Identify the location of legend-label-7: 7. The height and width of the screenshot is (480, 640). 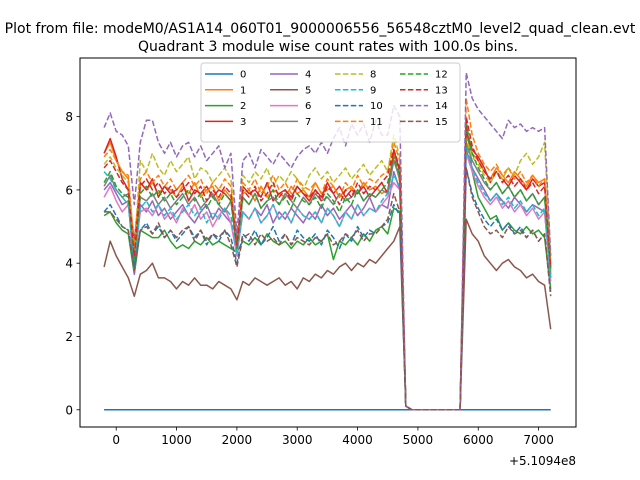
(308, 122).